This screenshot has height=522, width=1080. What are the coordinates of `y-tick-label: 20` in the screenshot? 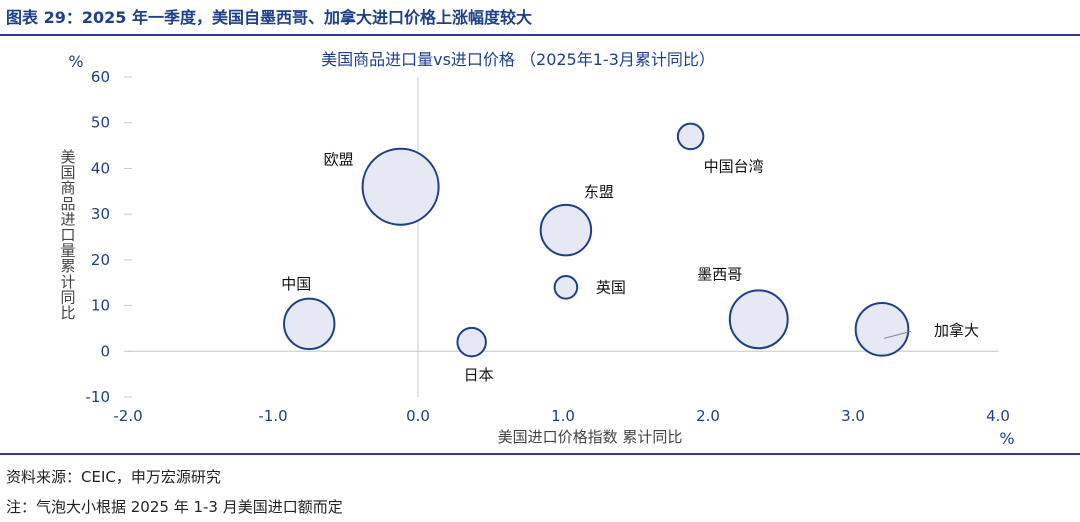 It's located at (100, 260).